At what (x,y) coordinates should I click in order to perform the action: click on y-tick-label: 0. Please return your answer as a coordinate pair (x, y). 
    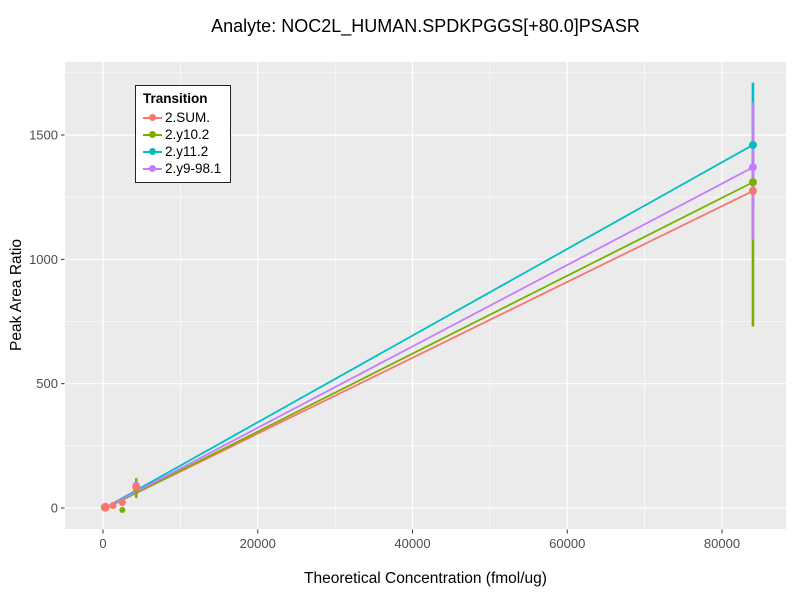
    Looking at the image, I should click on (54, 508).